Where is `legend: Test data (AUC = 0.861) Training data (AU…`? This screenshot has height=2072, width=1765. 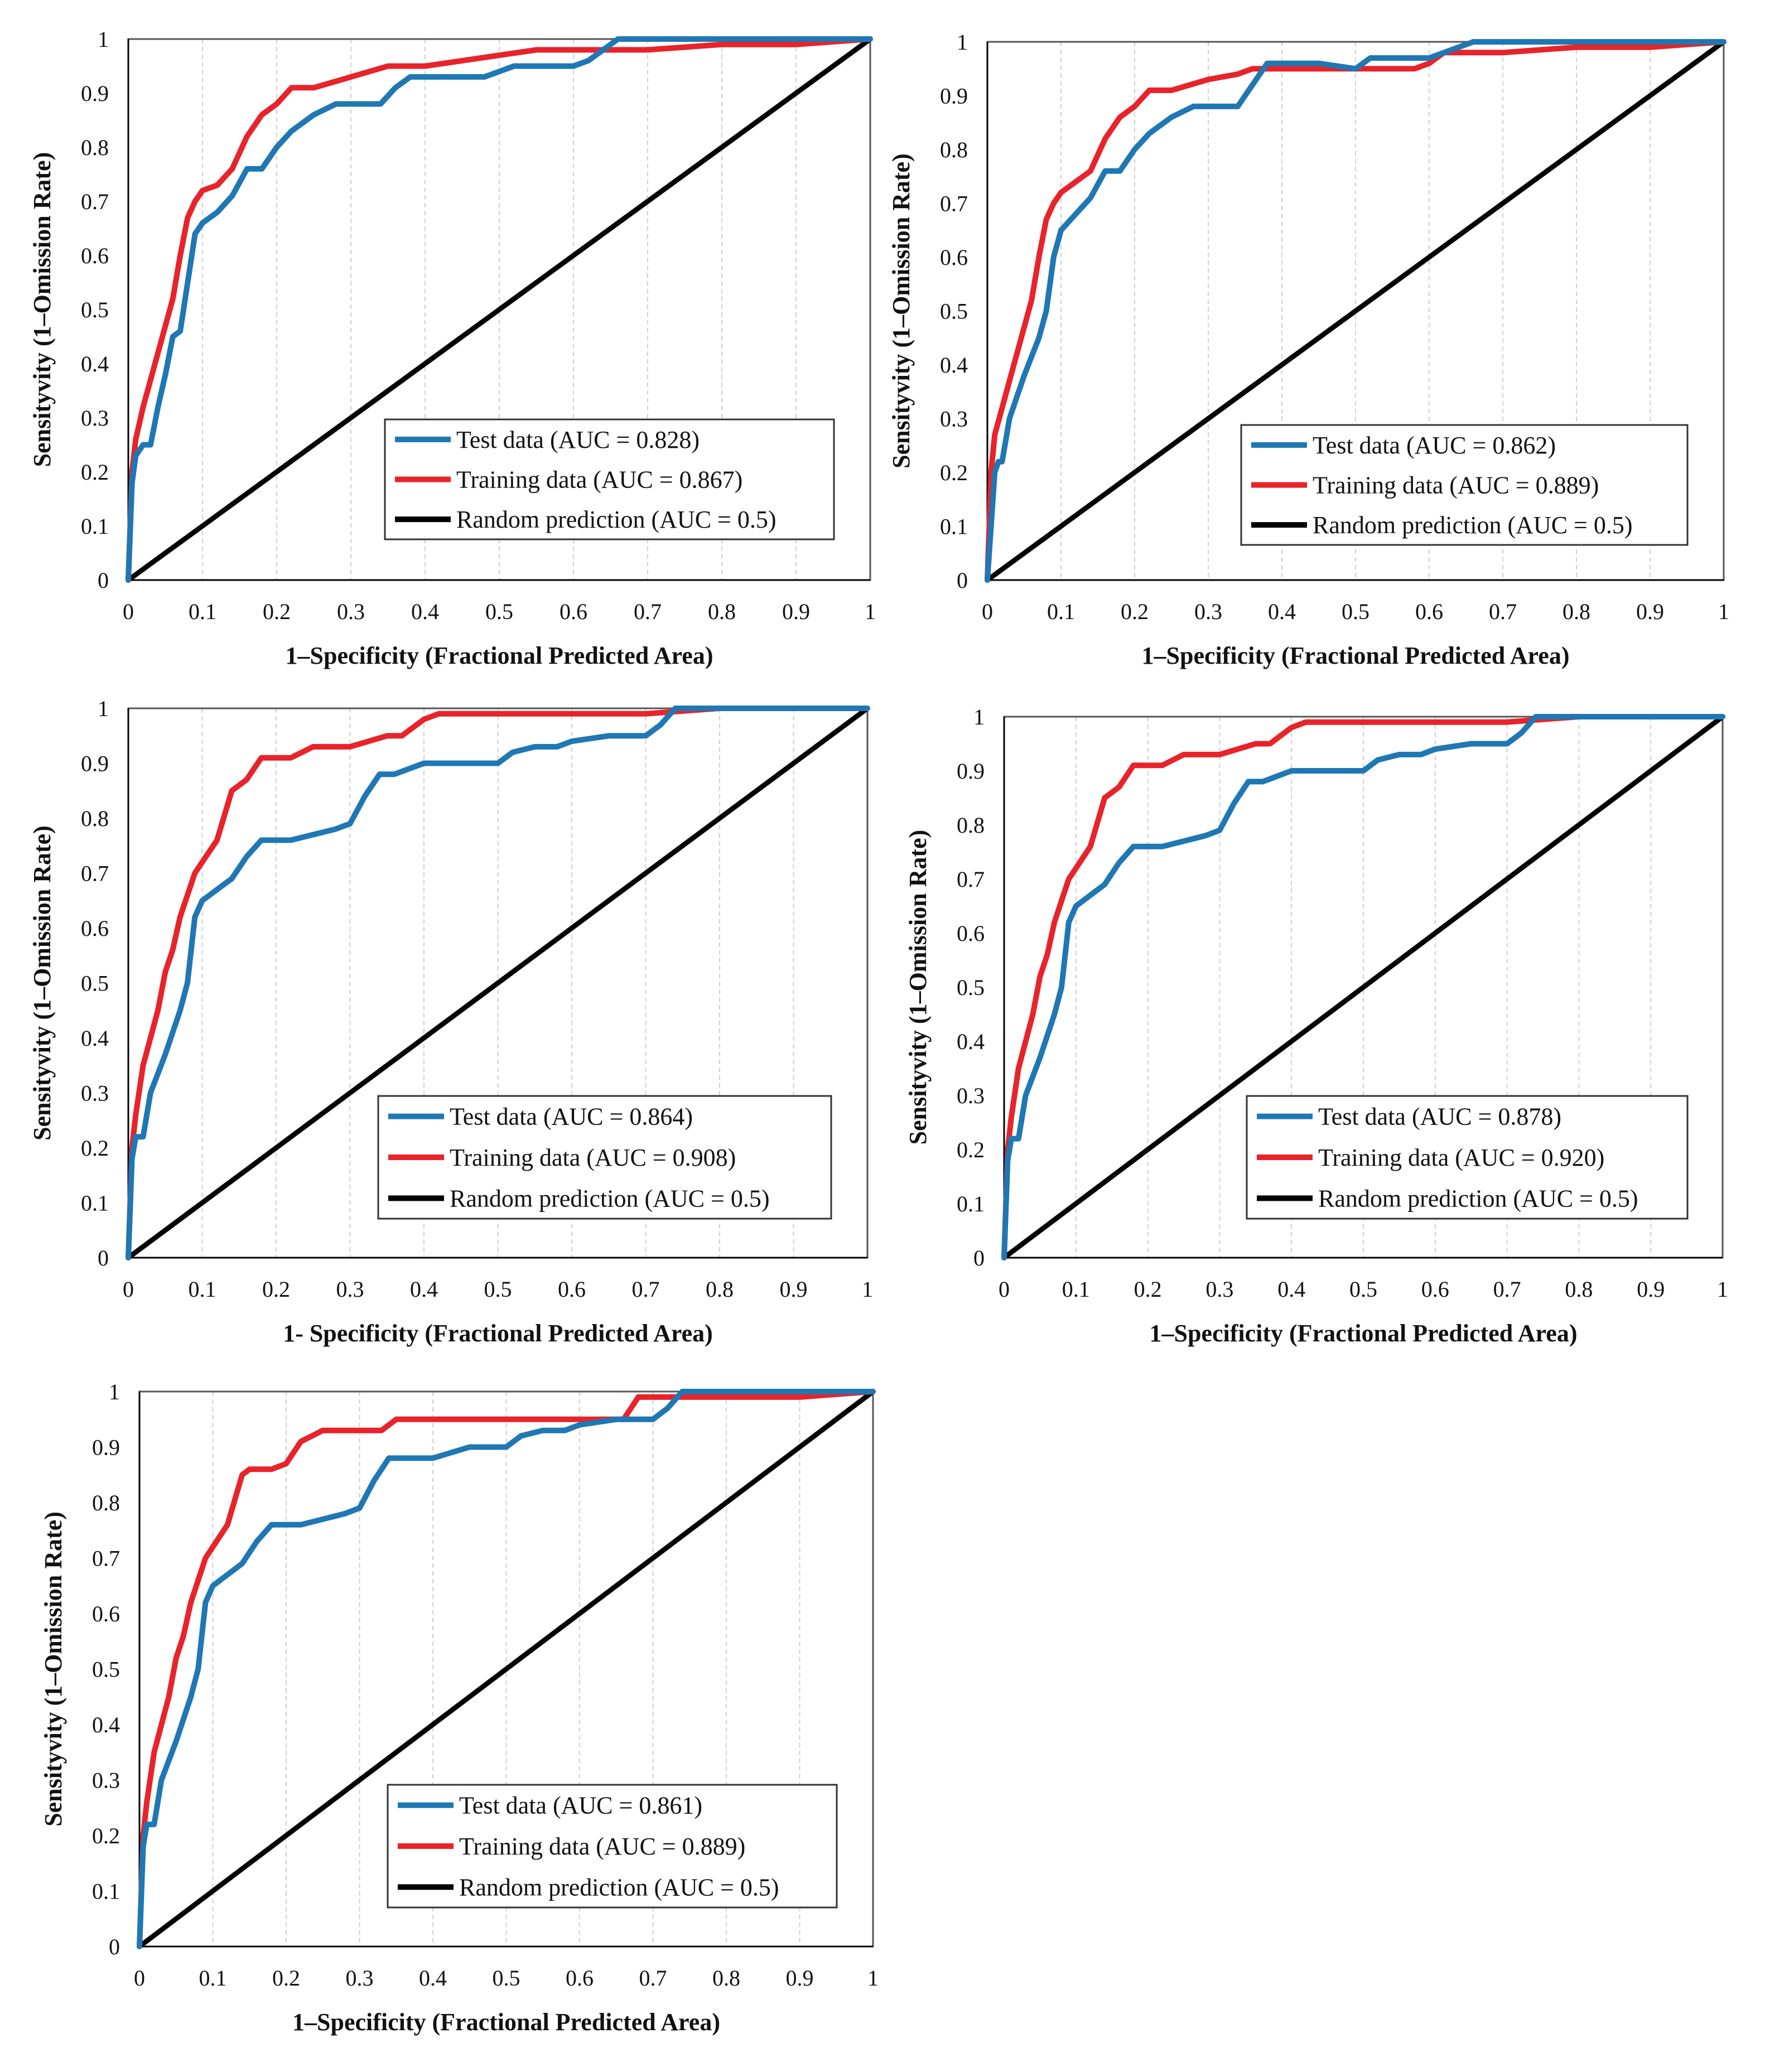
legend: Test data (AUC = 0.861) Training data (AU… is located at coordinates (612, 1846).